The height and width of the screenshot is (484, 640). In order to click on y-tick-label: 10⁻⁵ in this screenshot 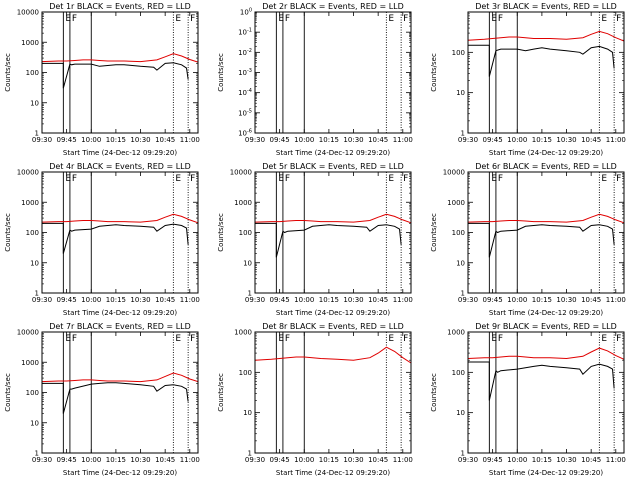, I will do `click(245, 112)`.